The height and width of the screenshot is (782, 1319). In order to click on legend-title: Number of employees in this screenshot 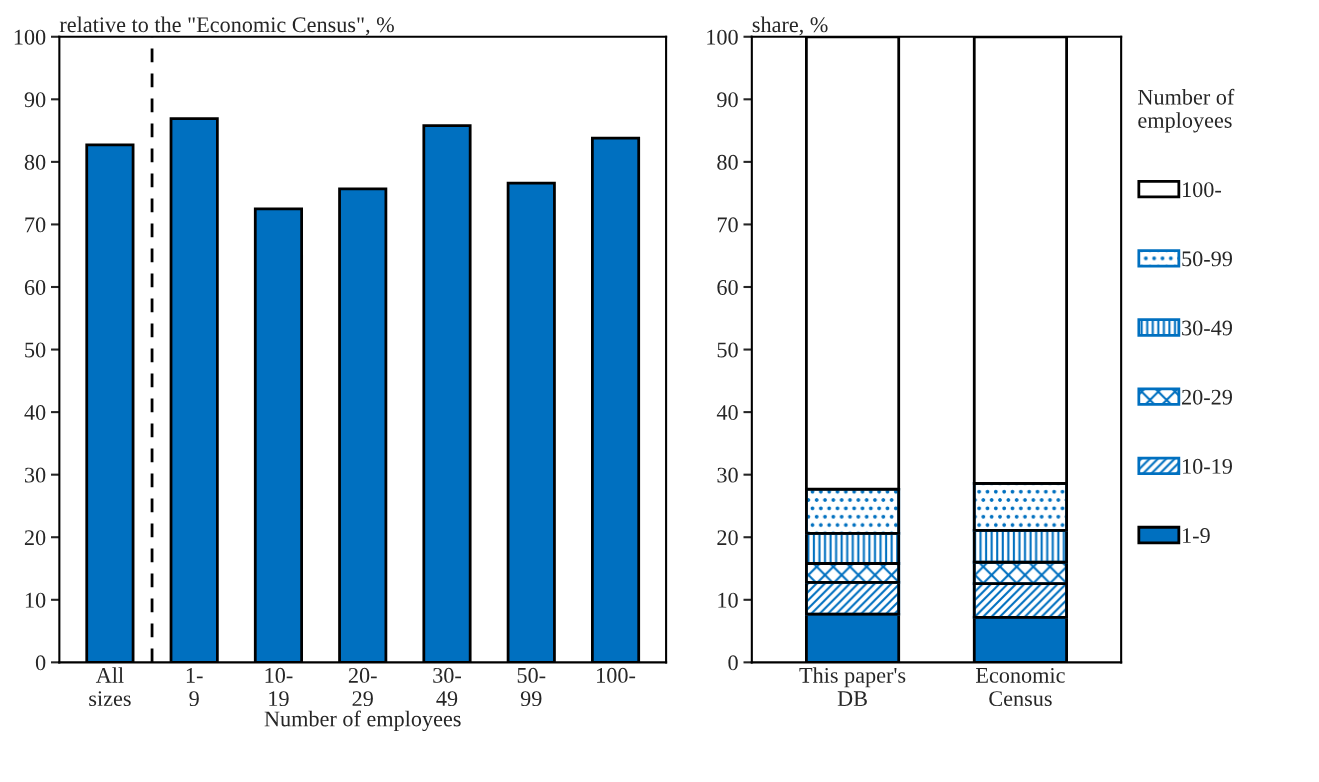, I will do `click(1186, 110)`.